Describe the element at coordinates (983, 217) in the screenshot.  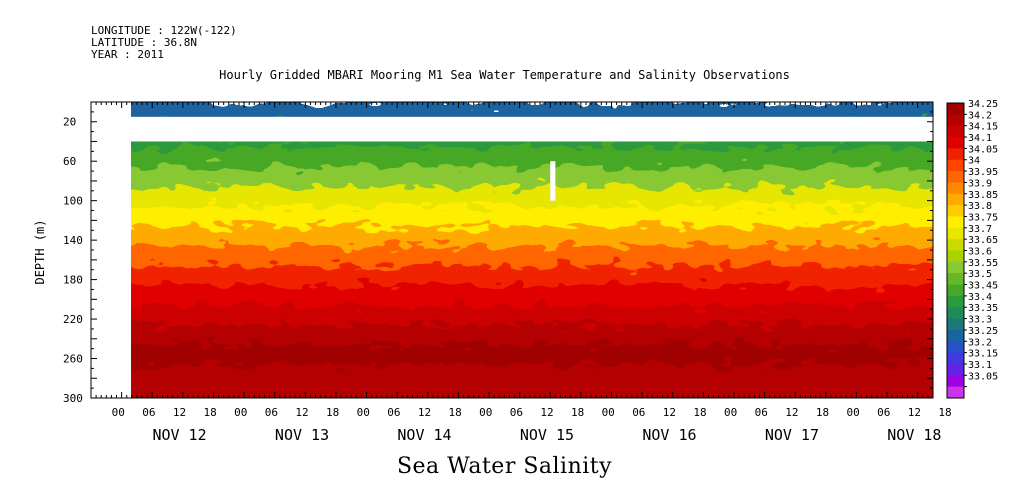
I see `colorbar-label: 33.75` at that location.